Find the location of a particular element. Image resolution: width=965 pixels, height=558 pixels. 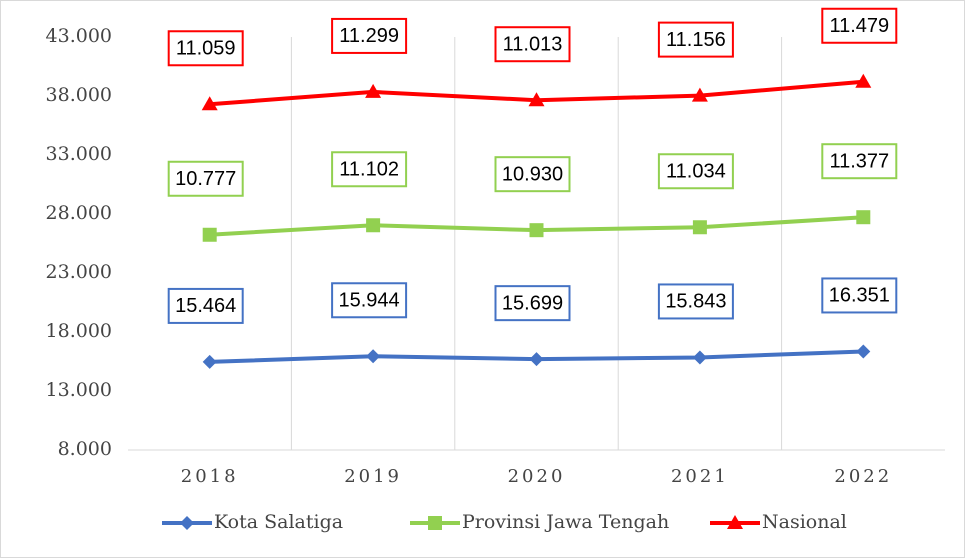

legend-label: Kota Salatiga is located at coordinates (278, 522).